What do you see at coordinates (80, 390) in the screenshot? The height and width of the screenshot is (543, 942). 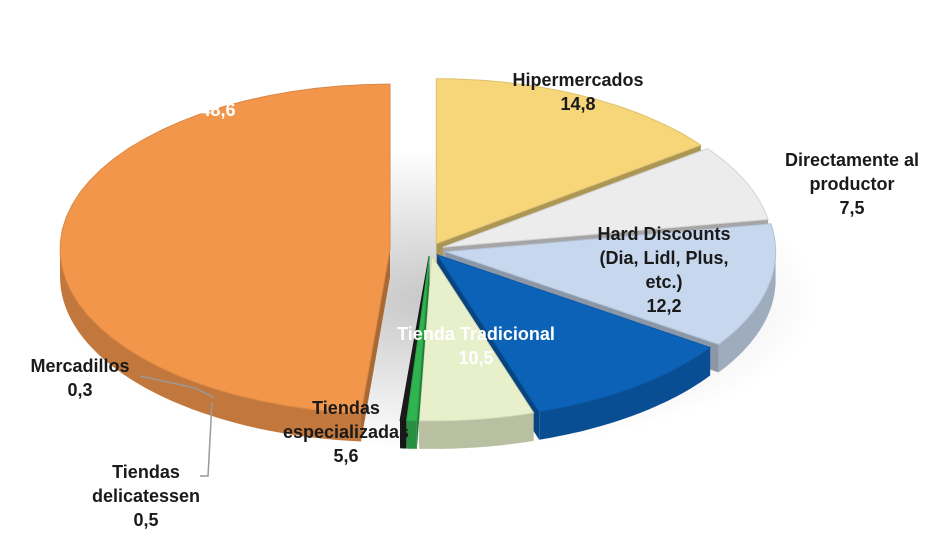 I see `value-label: 0,3` at bounding box center [80, 390].